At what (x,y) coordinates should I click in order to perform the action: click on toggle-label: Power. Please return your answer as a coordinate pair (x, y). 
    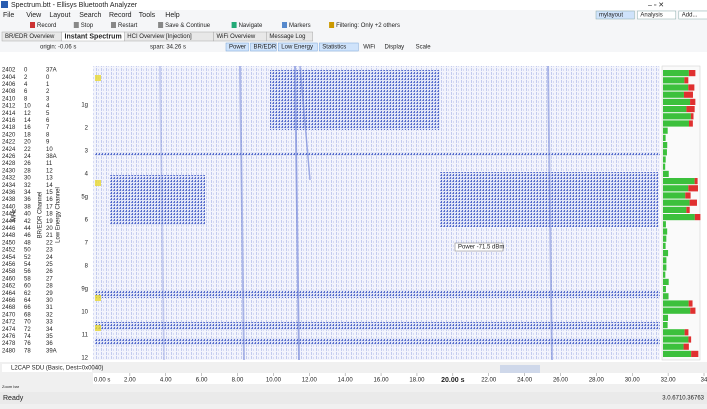
    Looking at the image, I should click on (237, 48).